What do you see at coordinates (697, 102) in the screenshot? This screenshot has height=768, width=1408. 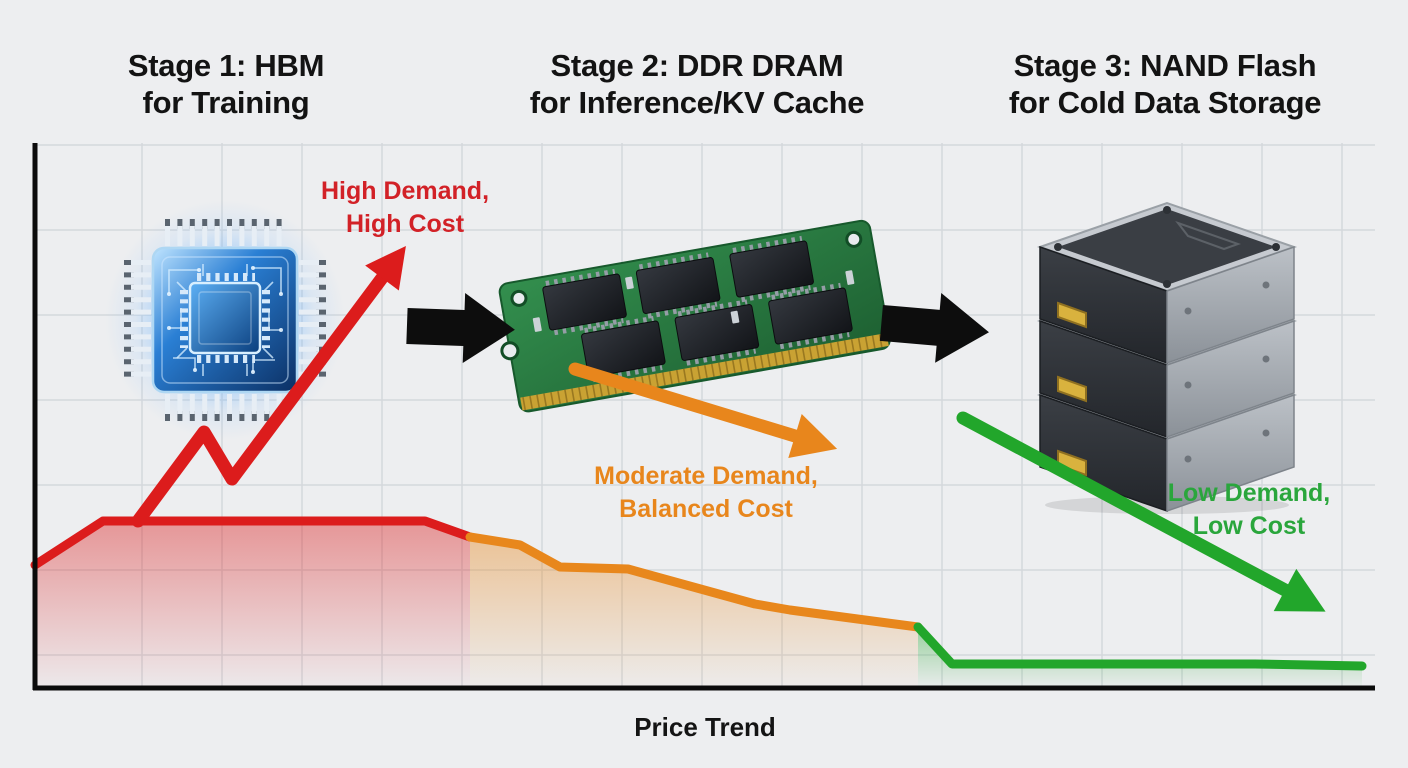 I see `stage2-title-line2: for Inference/KV Cache` at bounding box center [697, 102].